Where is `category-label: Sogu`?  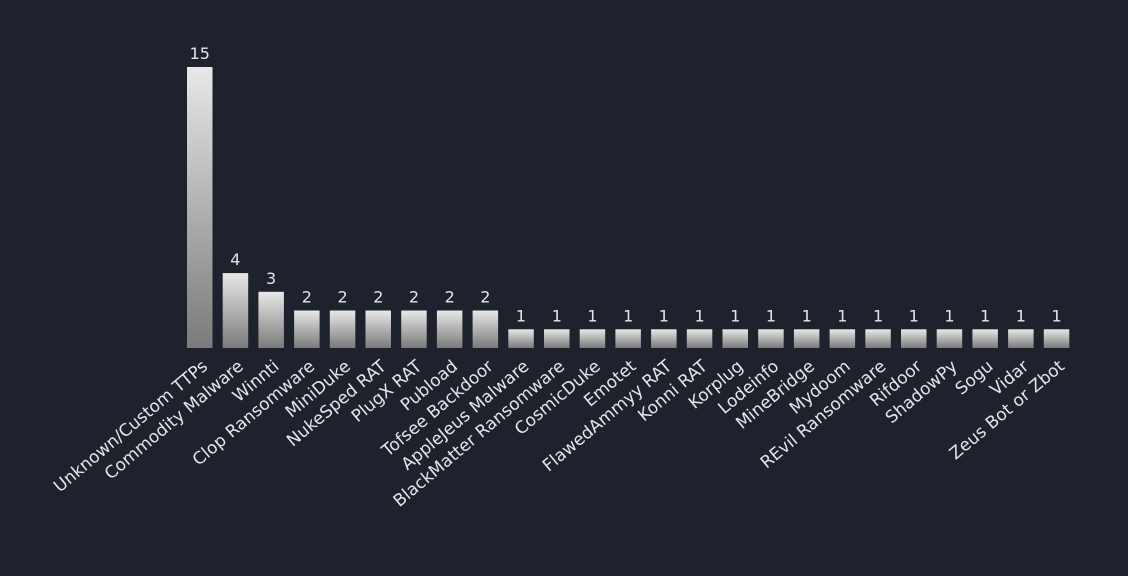
category-label: Sogu is located at coordinates (975, 378).